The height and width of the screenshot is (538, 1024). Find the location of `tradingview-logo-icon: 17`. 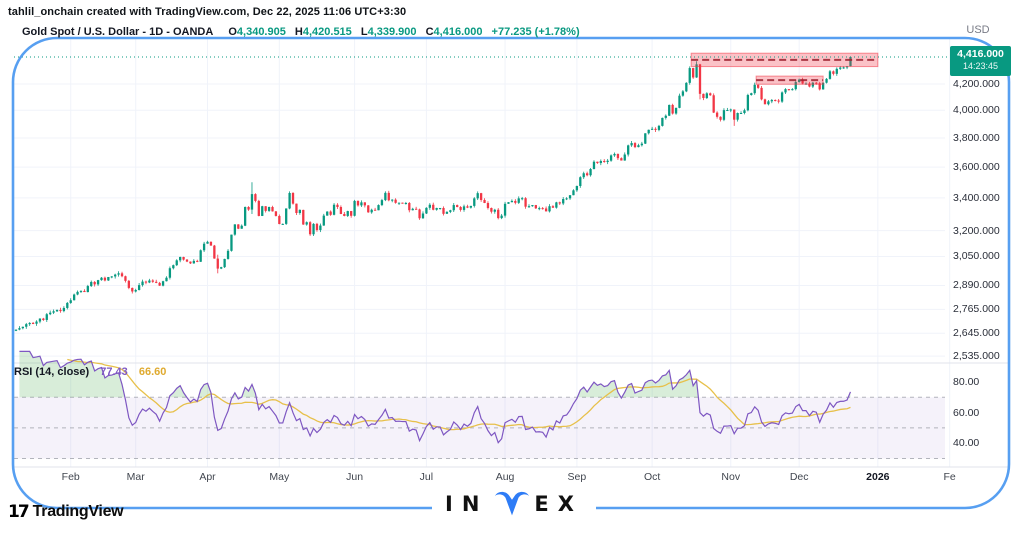

tradingview-logo-icon: 17 is located at coordinates (19, 512).